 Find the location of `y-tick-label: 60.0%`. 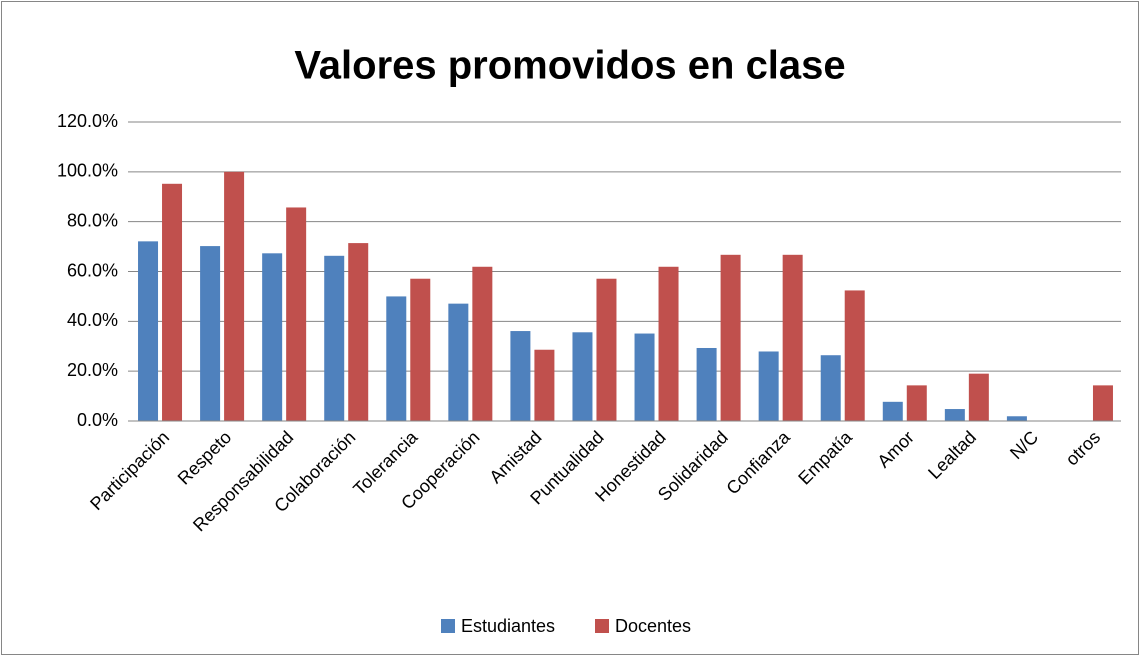

y-tick-label: 60.0% is located at coordinates (92, 270).